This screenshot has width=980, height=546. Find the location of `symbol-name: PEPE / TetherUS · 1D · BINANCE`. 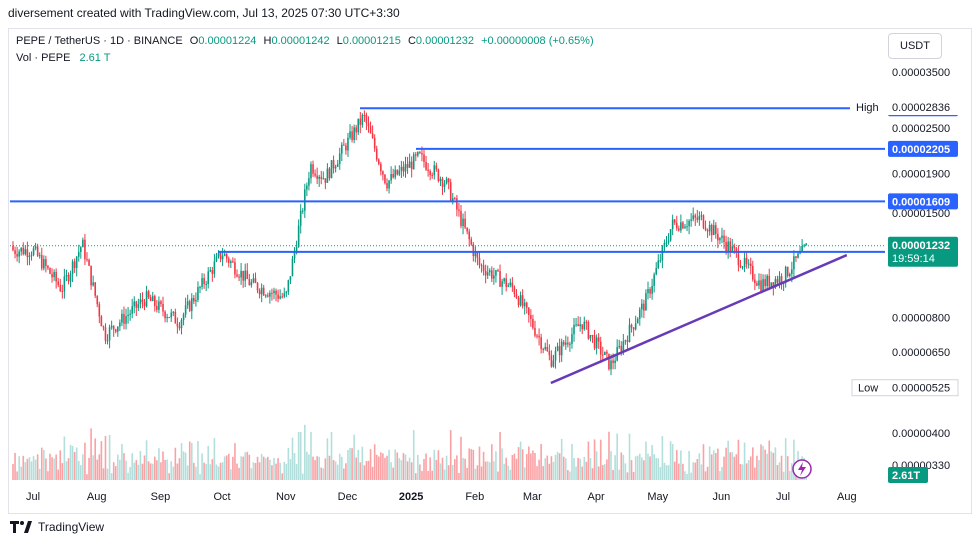

symbol-name: PEPE / TetherUS · 1D · BINANCE is located at coordinates (99, 41).